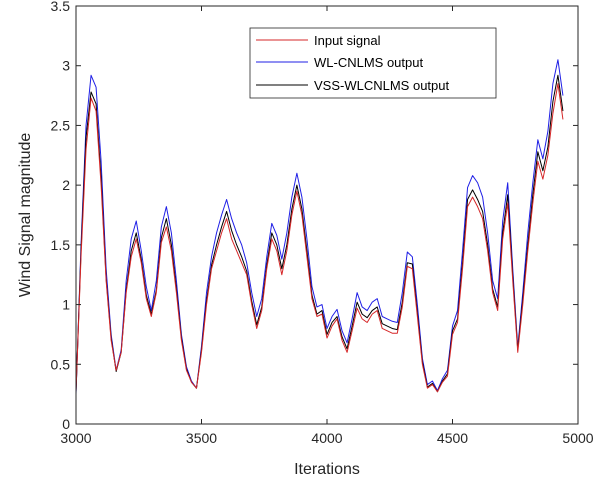 This screenshot has width=612, height=488. I want to click on x-axis-title: Iterations, so click(327, 469).